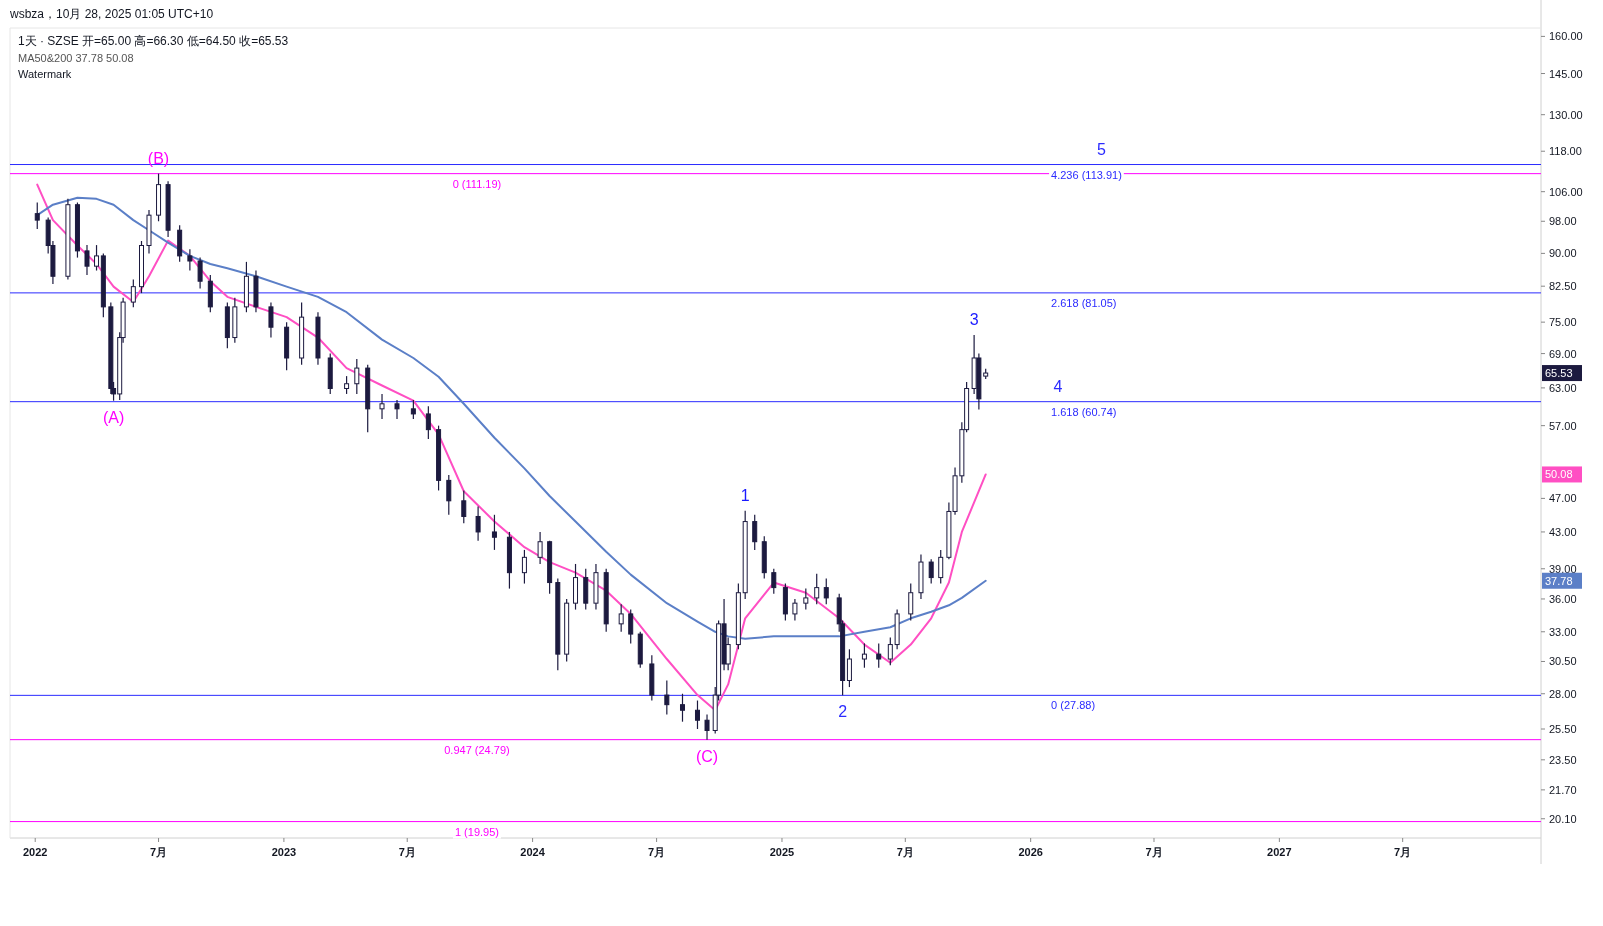 The image size is (1603, 926). What do you see at coordinates (1563, 729) in the screenshot?
I see `y-tick-label: 25.50` at bounding box center [1563, 729].